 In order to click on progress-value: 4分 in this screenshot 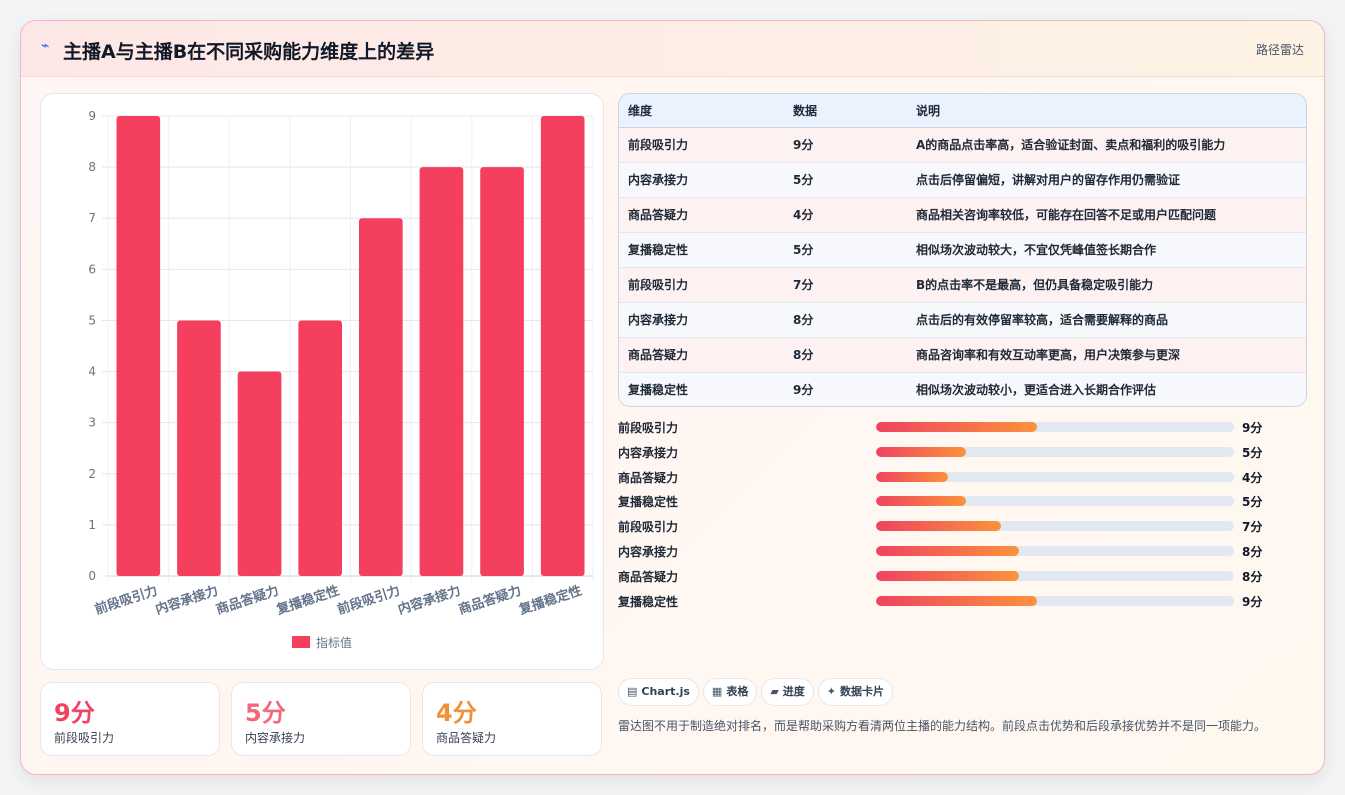, I will do `click(1252, 477)`.